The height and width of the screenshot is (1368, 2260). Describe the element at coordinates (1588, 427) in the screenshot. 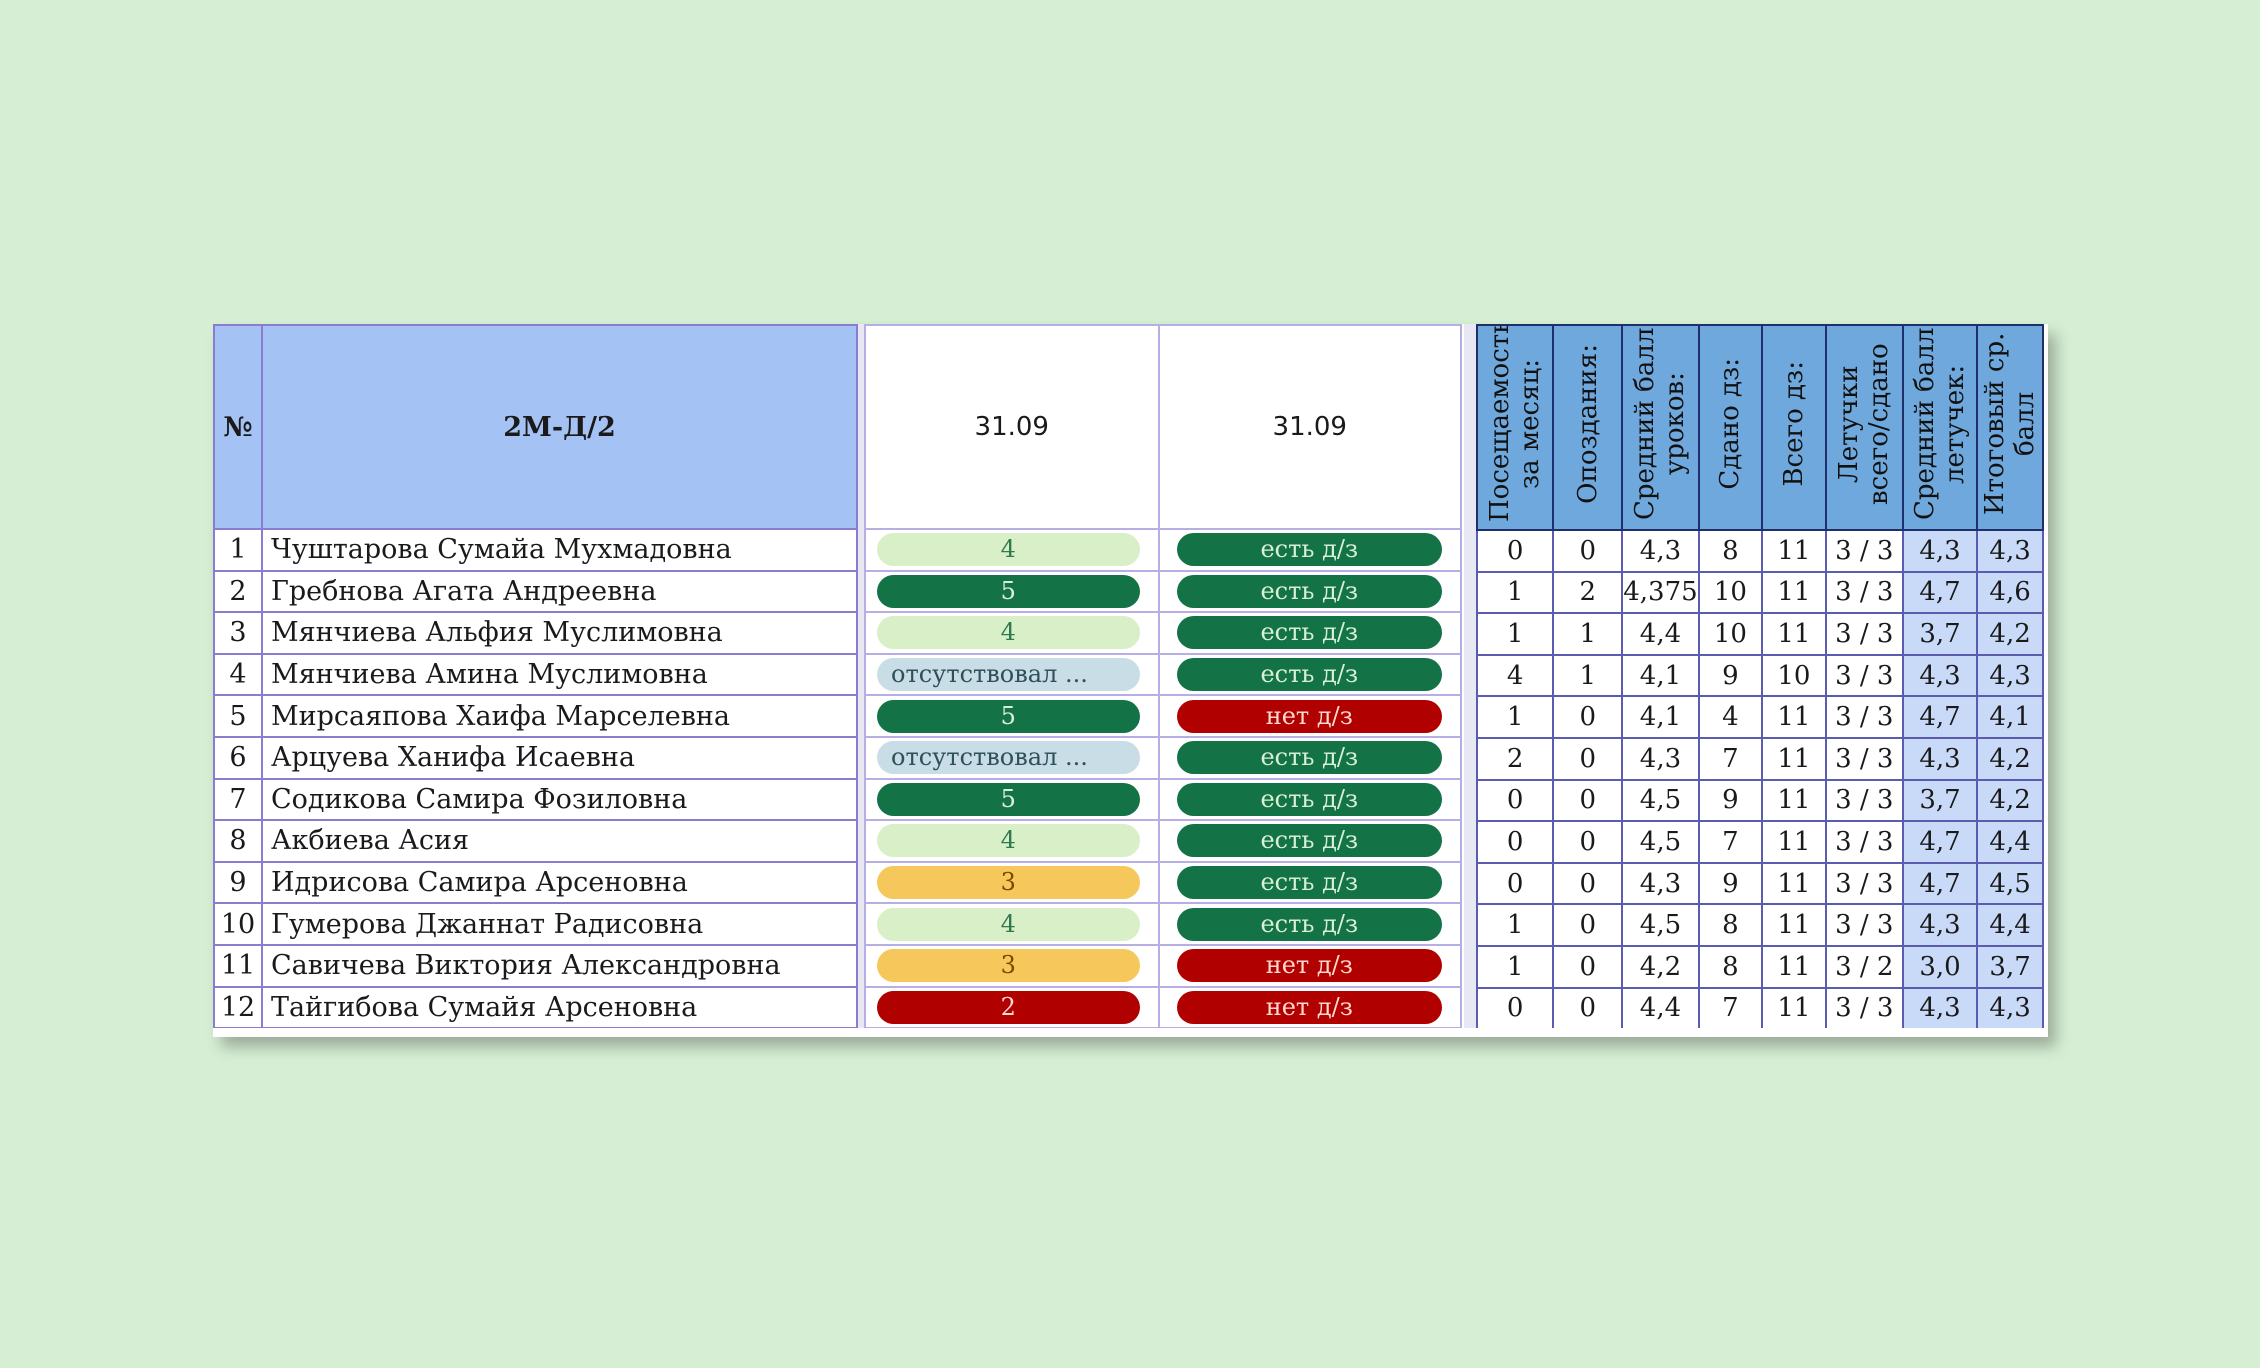

I see `stats-header-cell: Опоздания:` at that location.